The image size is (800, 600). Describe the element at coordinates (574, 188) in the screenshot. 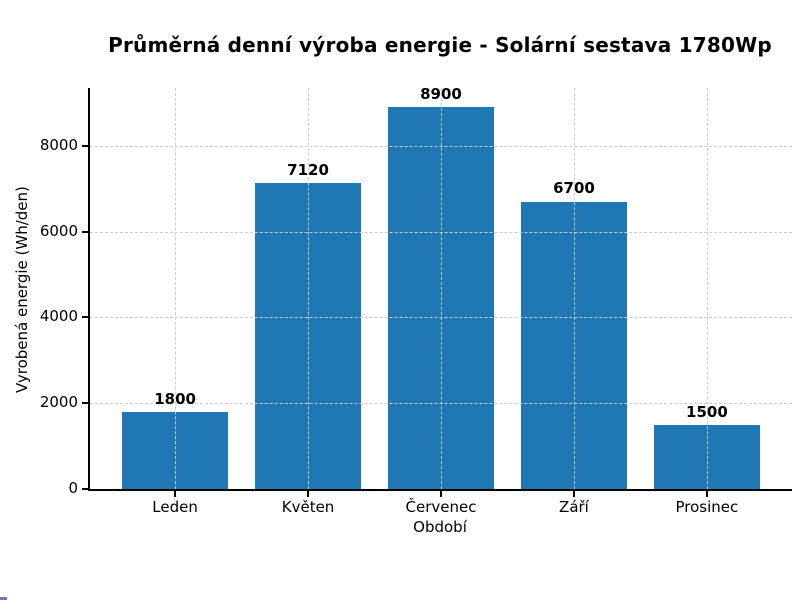

I see `bar-value-label: 6700` at that location.